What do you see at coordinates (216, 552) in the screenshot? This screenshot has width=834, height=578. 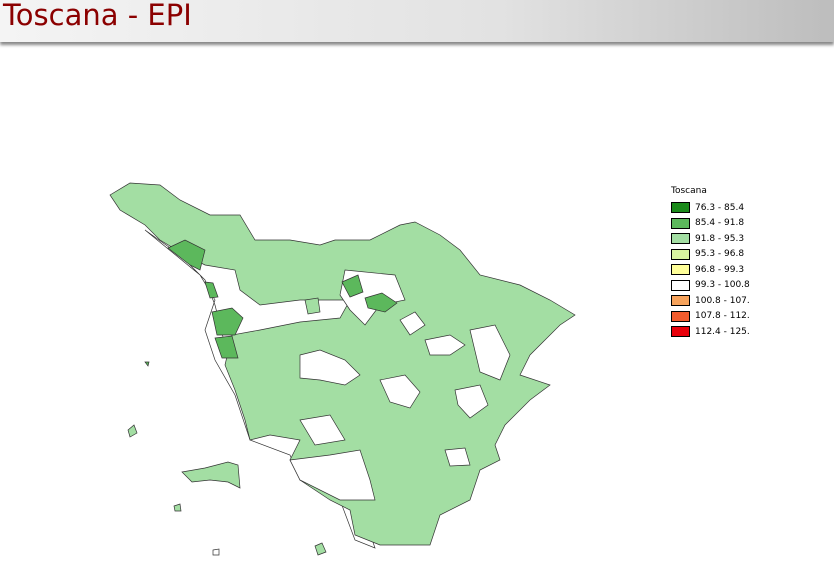 I see `island-giannutri` at bounding box center [216, 552].